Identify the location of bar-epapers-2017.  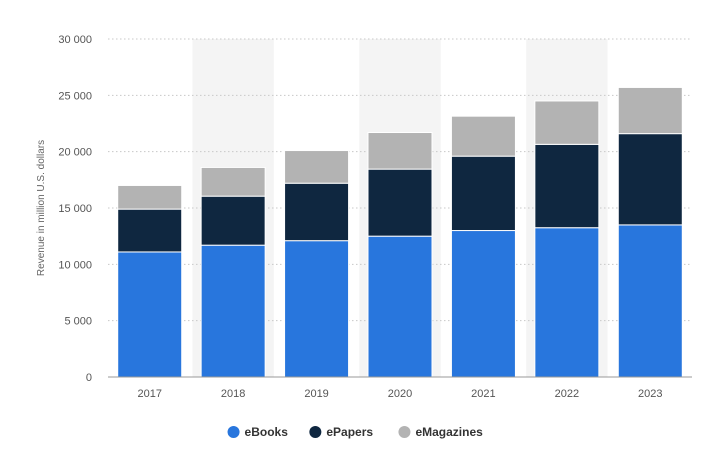
(150, 230).